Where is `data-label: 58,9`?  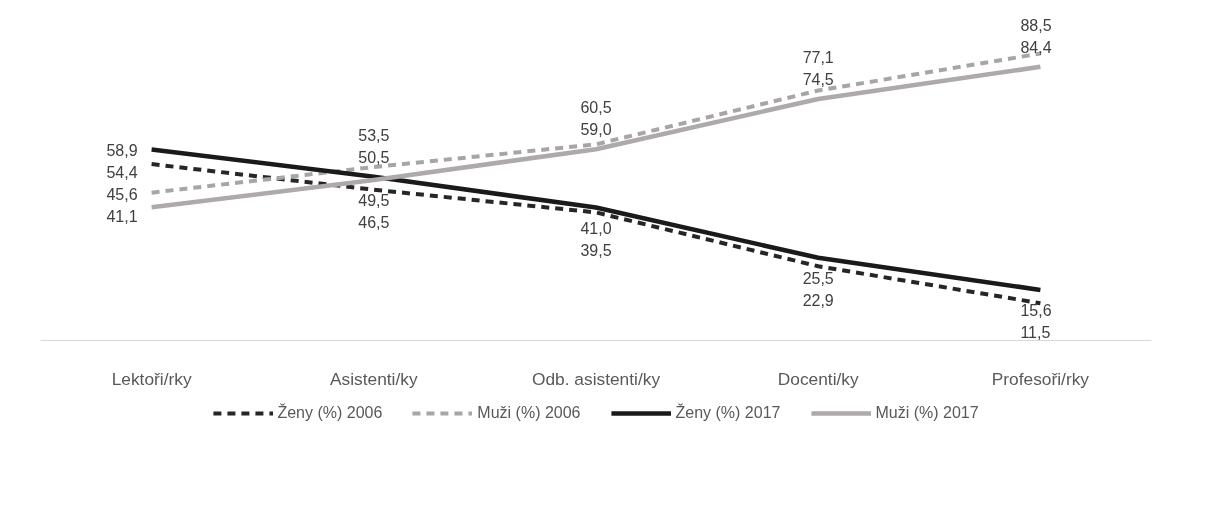 data-label: 58,9 is located at coordinates (122, 150).